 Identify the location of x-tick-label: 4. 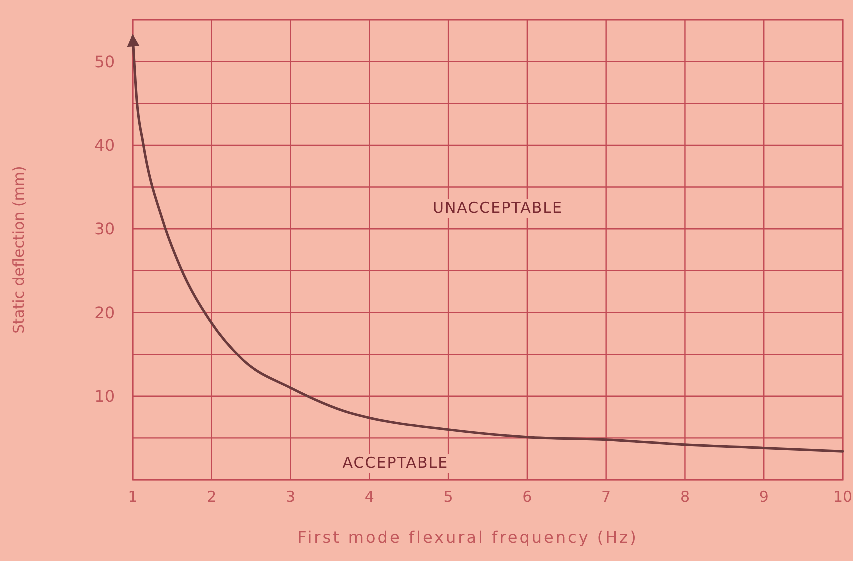
(369, 497).